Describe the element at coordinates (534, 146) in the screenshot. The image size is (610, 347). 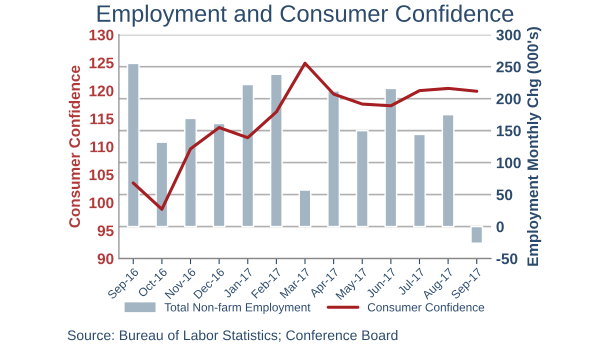
I see `y2-axis-title: Employment Monthly Chg (000's)` at that location.